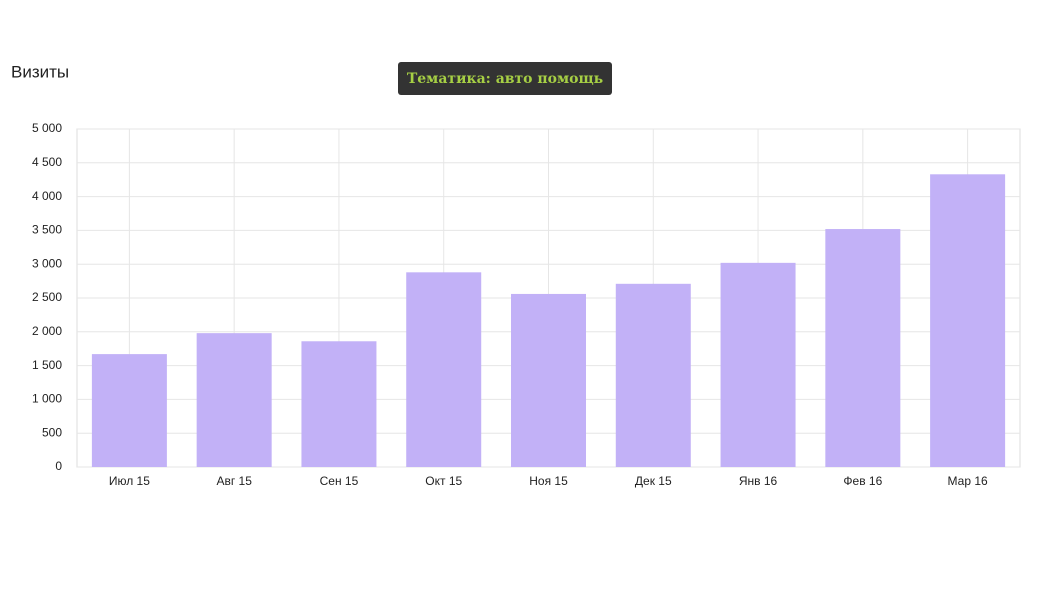 This screenshot has width=1046, height=600. Describe the element at coordinates (548, 481) in the screenshot. I see `x-tick-label: Ноя 15` at that location.